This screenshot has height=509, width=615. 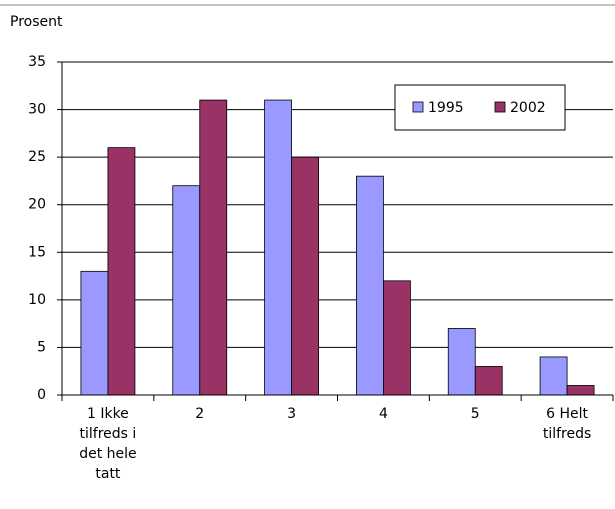 What do you see at coordinates (41, 395) in the screenshot?
I see `y-tick-label: 0` at bounding box center [41, 395].